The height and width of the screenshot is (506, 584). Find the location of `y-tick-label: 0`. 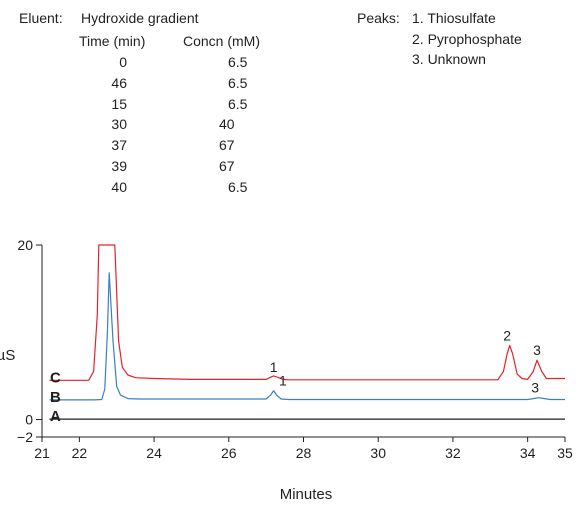

y-tick-label: 0 is located at coordinates (29, 420).